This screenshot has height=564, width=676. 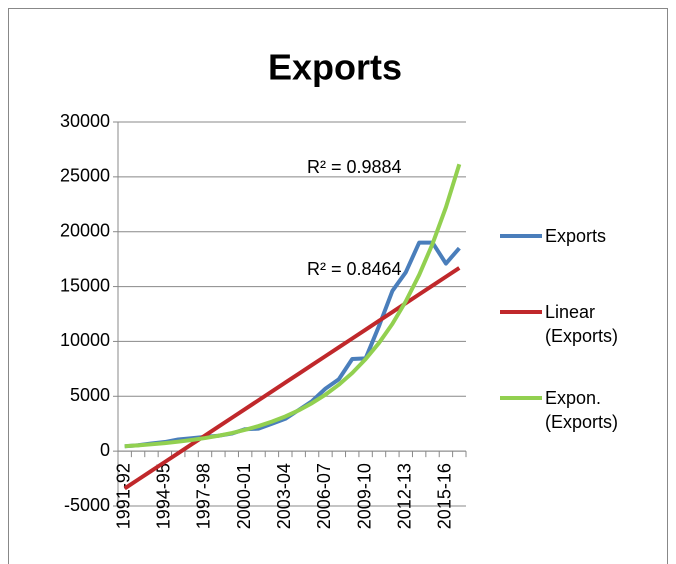 What do you see at coordinates (576, 236) in the screenshot?
I see `legend-label: Exports` at bounding box center [576, 236].